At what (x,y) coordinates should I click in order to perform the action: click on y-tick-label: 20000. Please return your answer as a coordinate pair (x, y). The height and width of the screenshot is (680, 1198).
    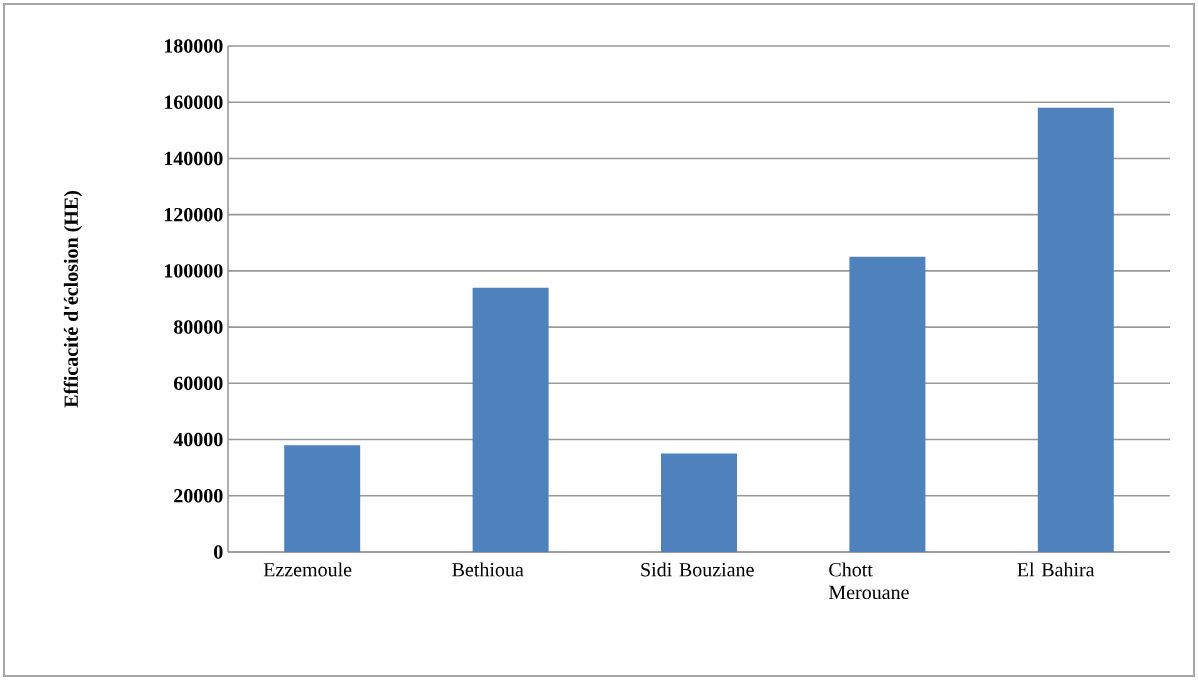
    Looking at the image, I should click on (198, 496).